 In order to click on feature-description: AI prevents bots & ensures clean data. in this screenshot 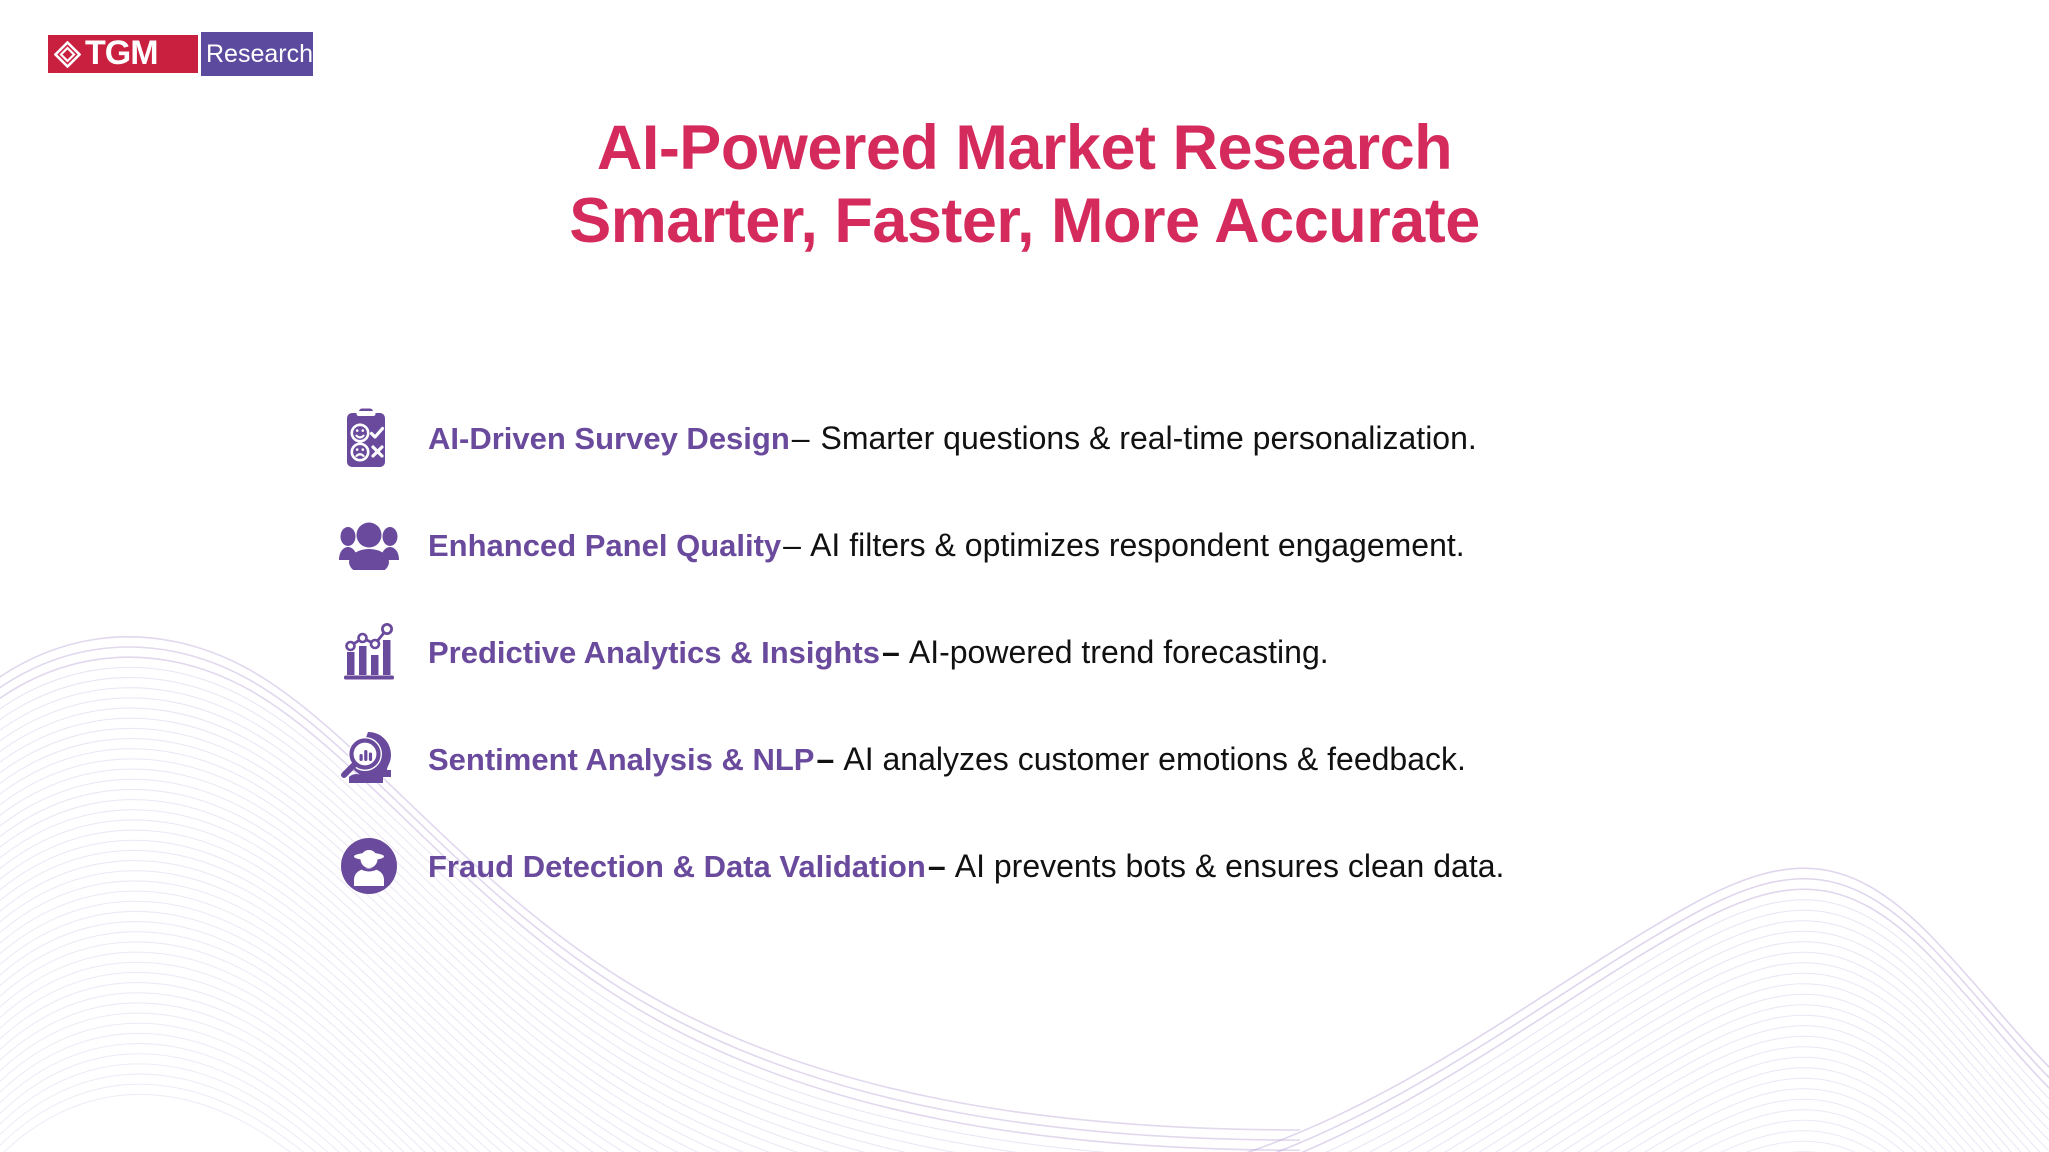, I will do `click(1229, 865)`.